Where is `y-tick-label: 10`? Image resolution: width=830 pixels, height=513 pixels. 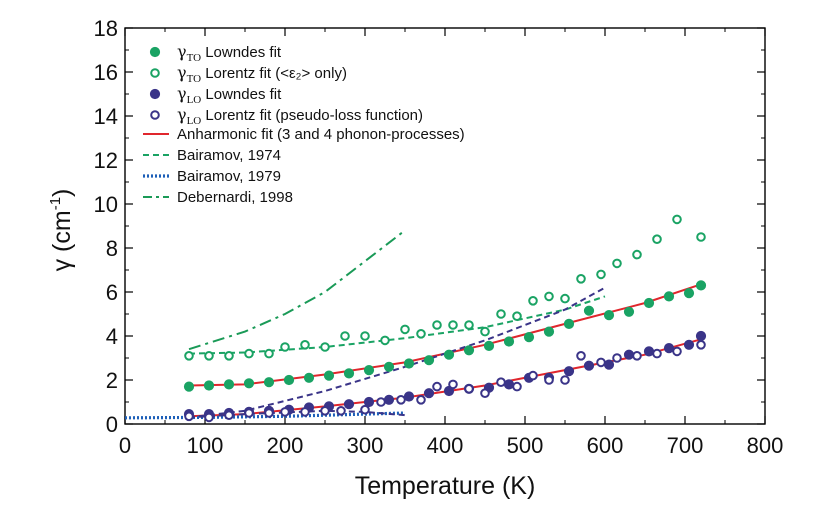
y-tick-label: 10 is located at coordinates (106, 204).